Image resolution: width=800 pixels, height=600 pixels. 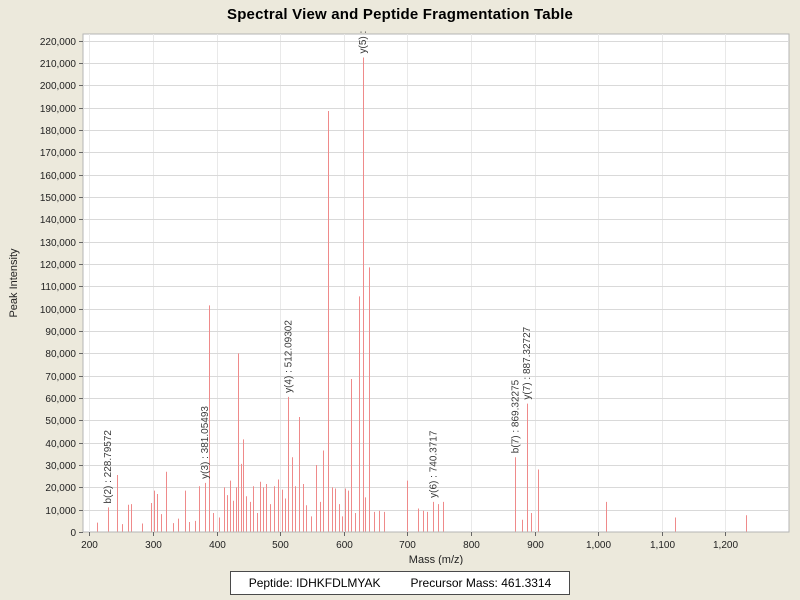 What do you see at coordinates (60, 399) in the screenshot?
I see `y-tick-label: 60,000` at bounding box center [60, 399].